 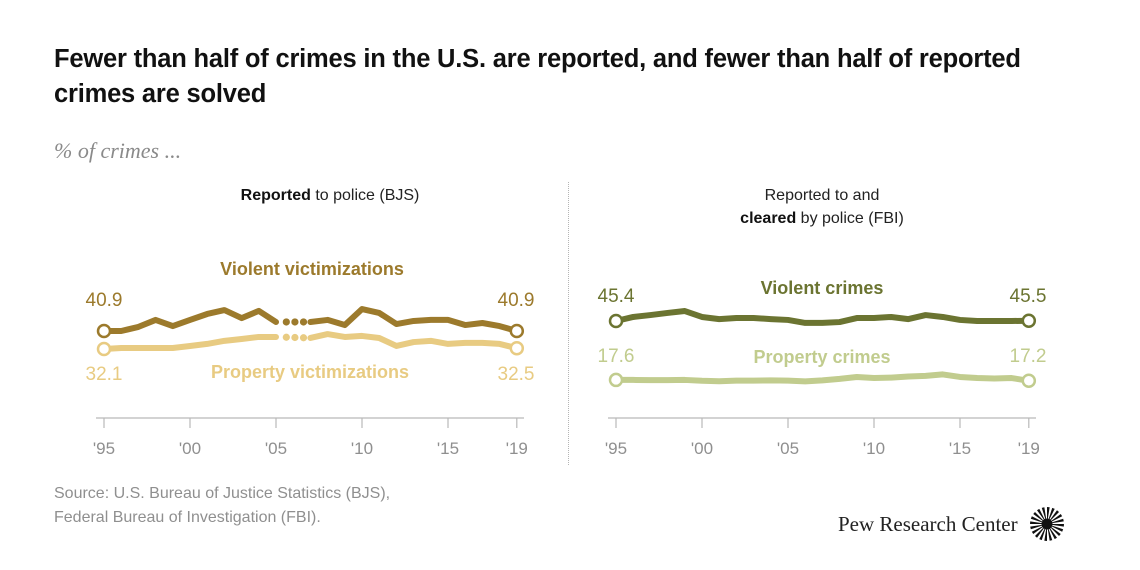 I want to click on bjs-x-tick-label: '05, so click(x=276, y=448).